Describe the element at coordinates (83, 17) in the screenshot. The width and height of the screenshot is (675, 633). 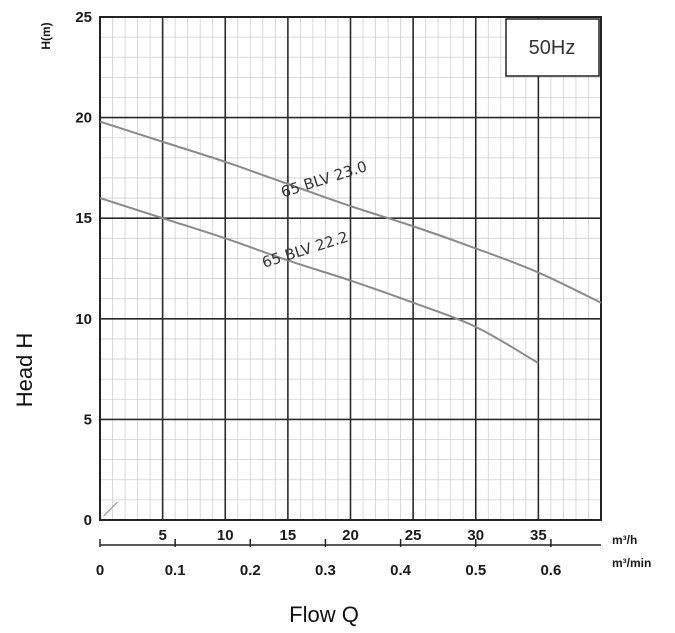
I see `y-tick-label: 25` at that location.